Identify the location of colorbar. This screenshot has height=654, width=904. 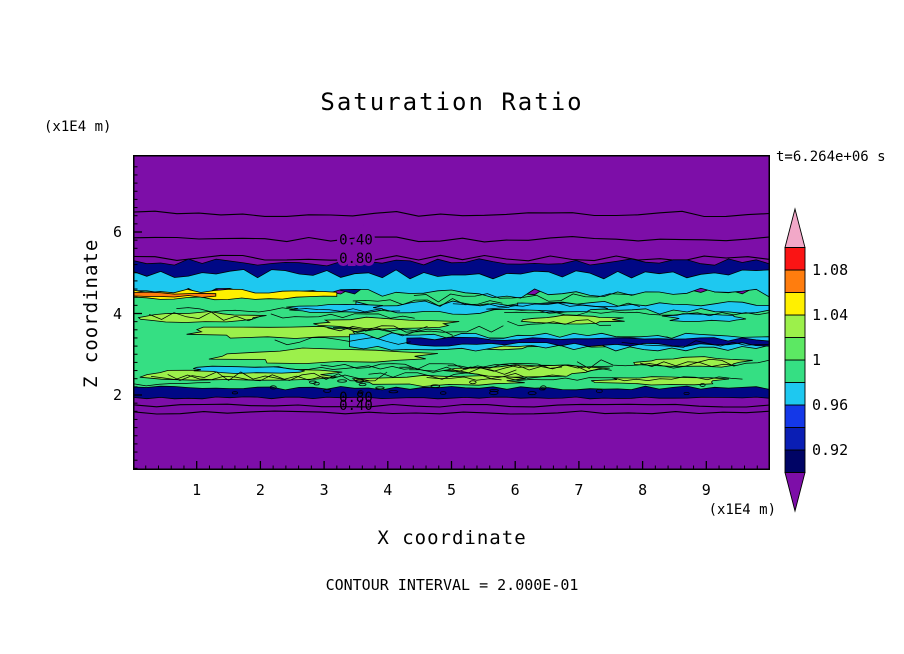
(795, 360).